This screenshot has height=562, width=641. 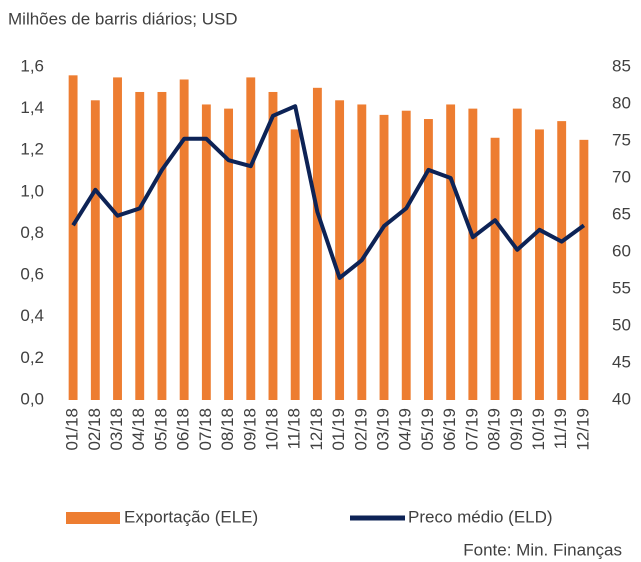 I want to click on y2-tick-label: 65, so click(x=621, y=213).